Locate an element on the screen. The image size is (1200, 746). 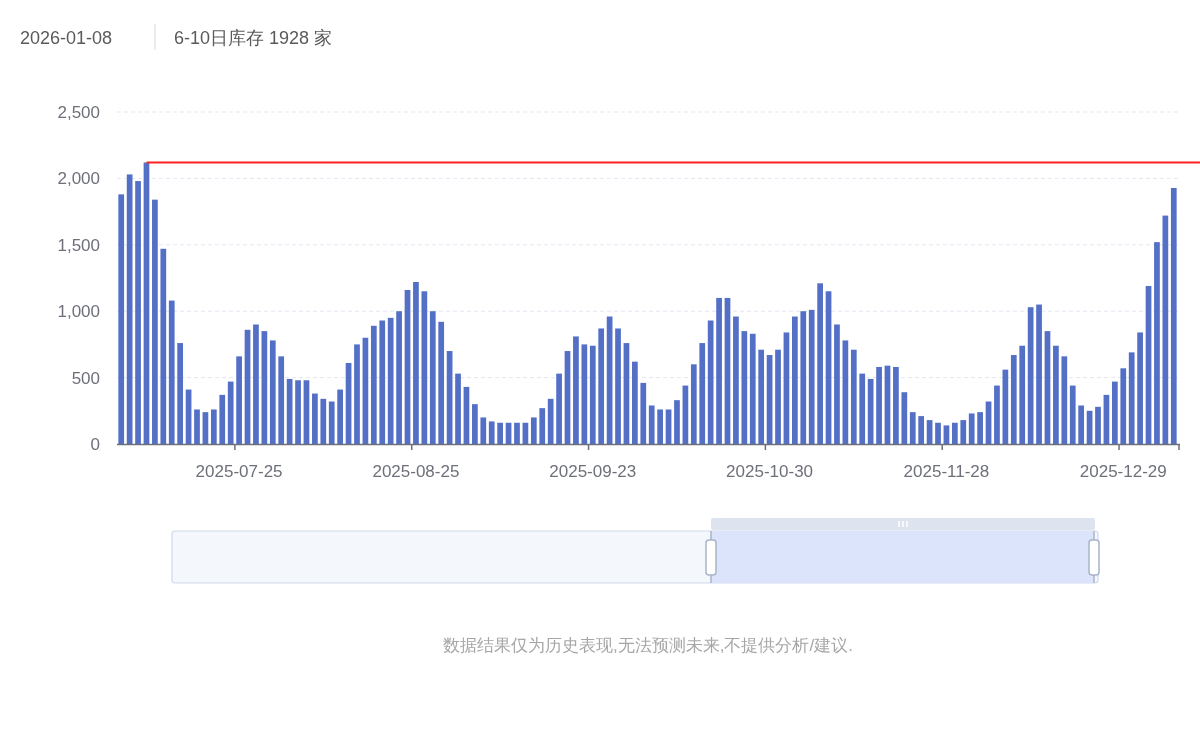
ytick-label: 1,500 is located at coordinates (78, 245).